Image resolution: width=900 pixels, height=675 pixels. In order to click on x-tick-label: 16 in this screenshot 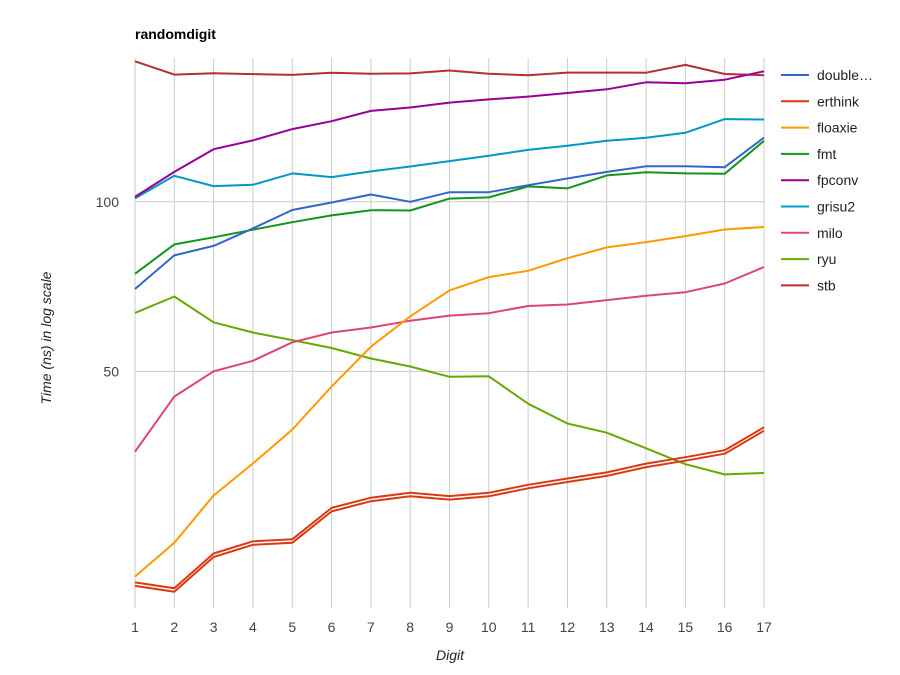, I will do `click(725, 627)`.